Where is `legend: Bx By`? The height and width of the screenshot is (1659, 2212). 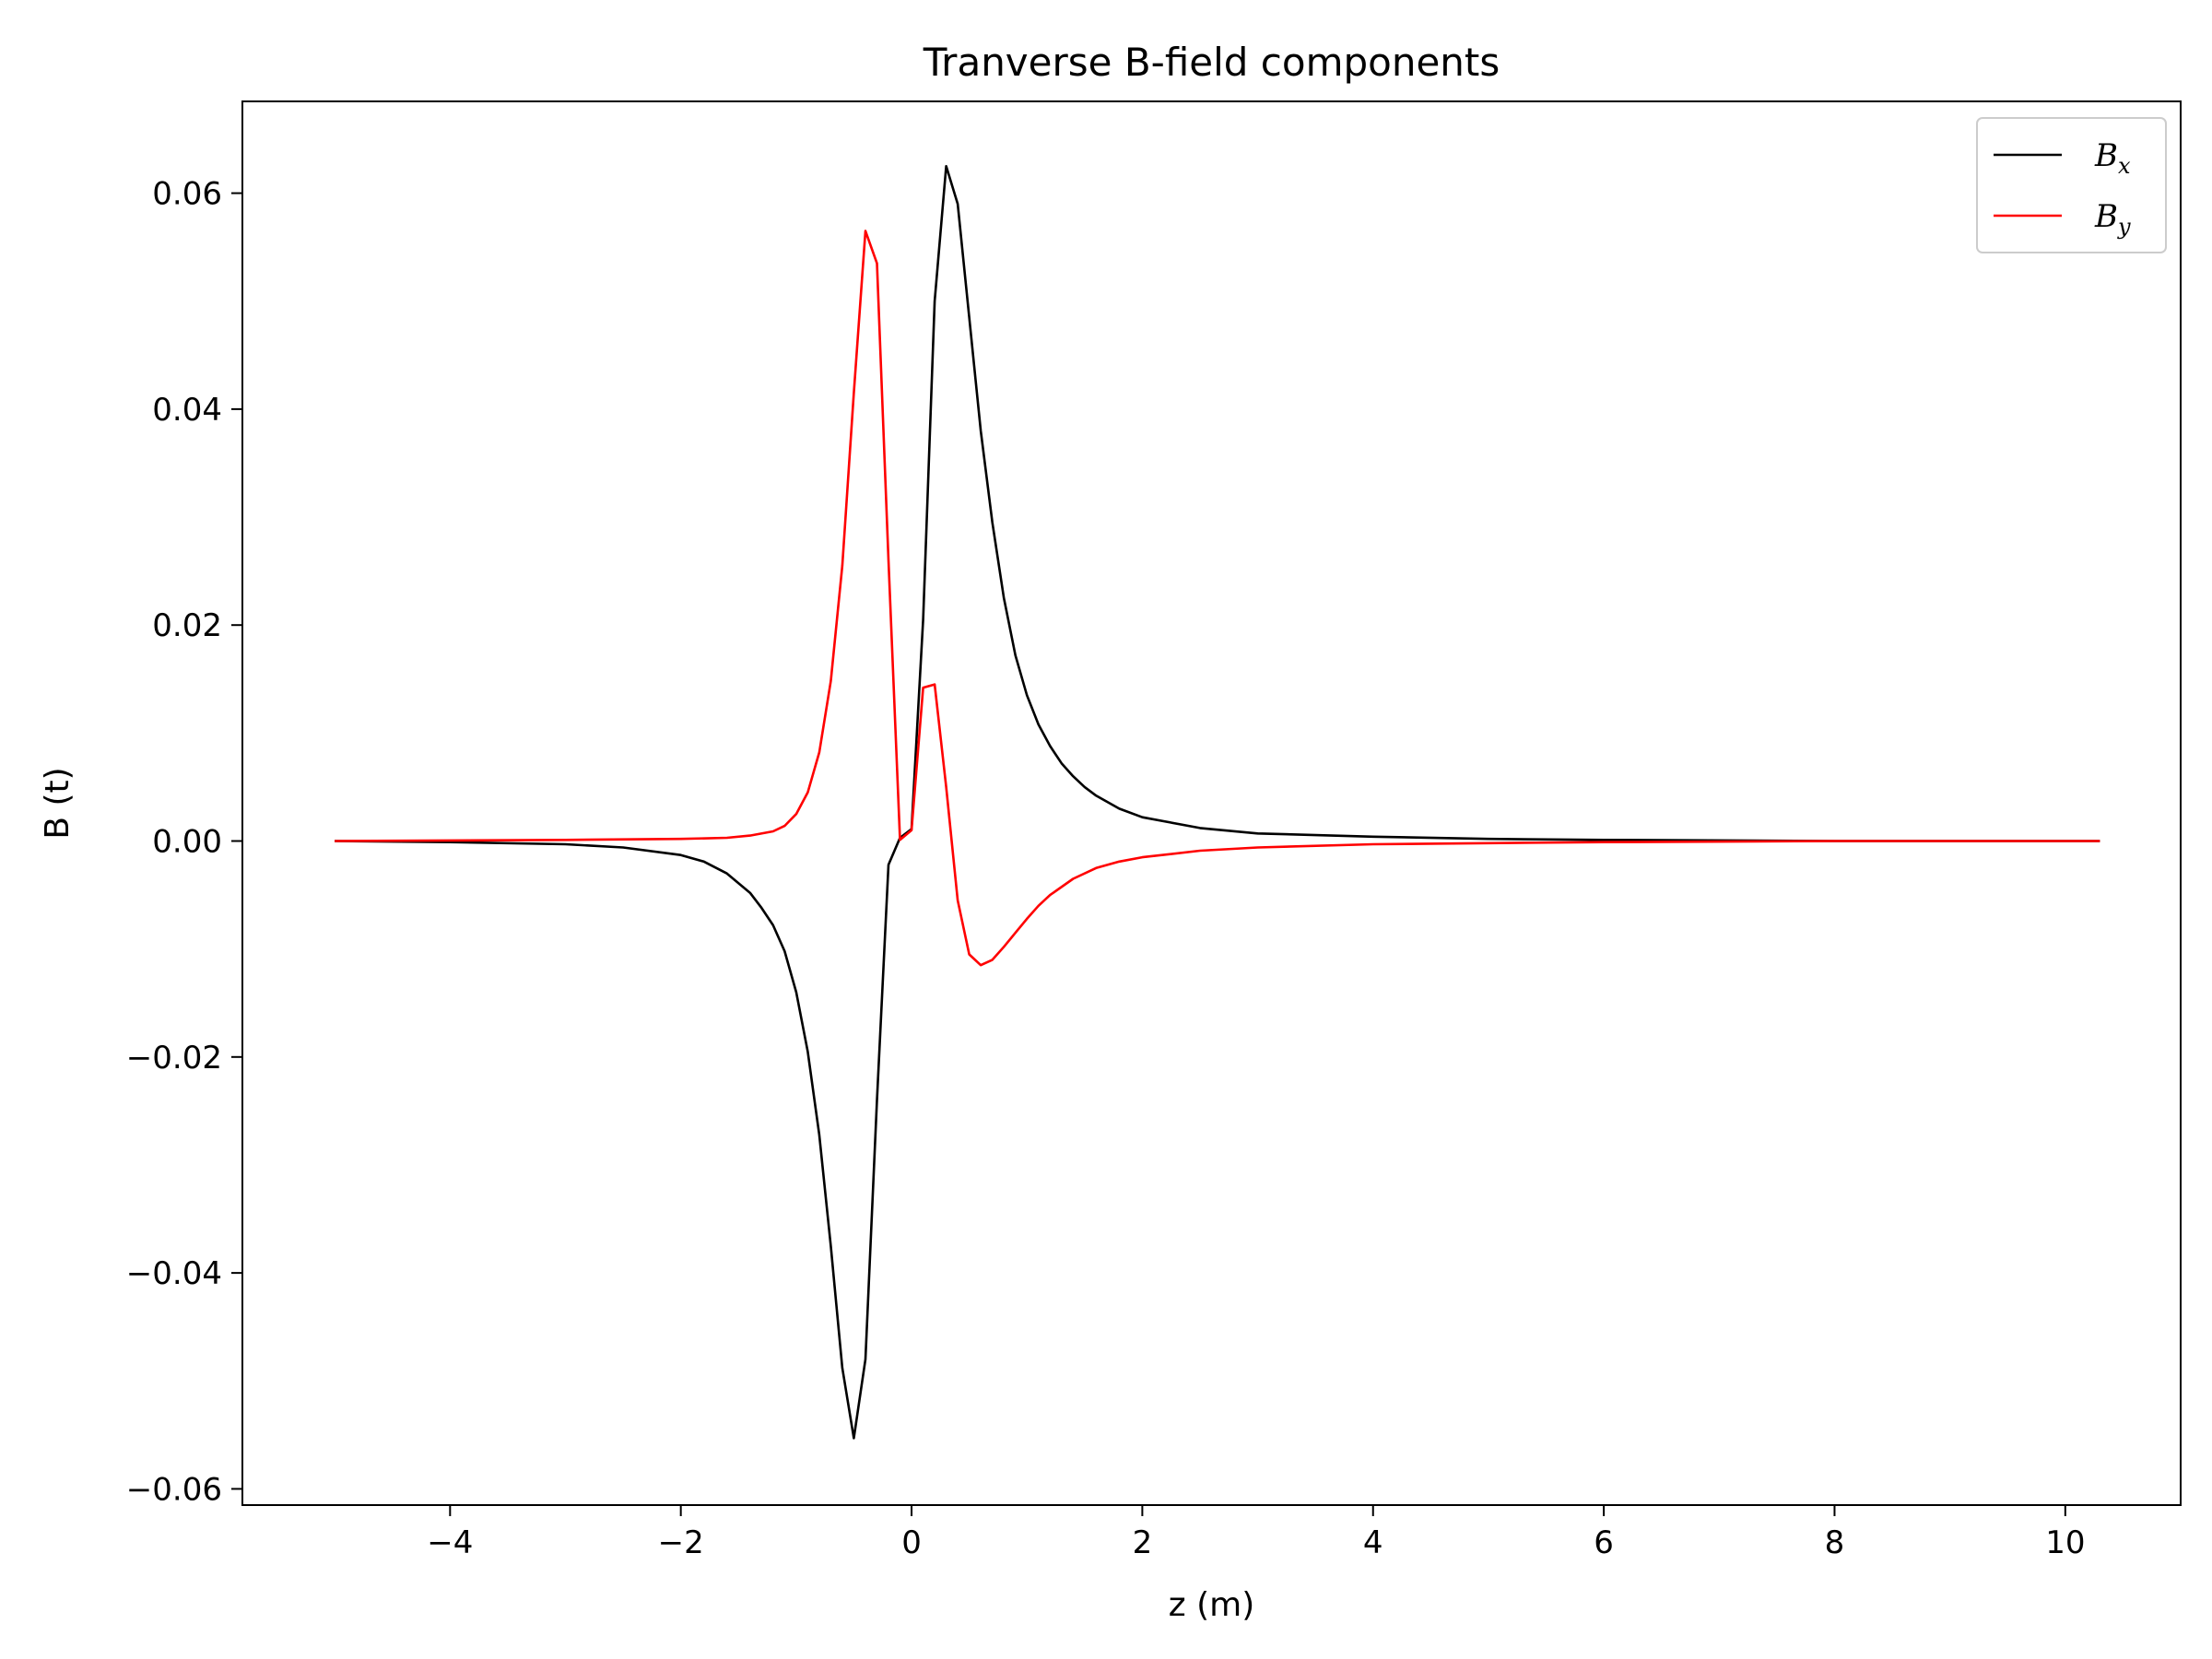
legend: Bx By is located at coordinates (2071, 185).